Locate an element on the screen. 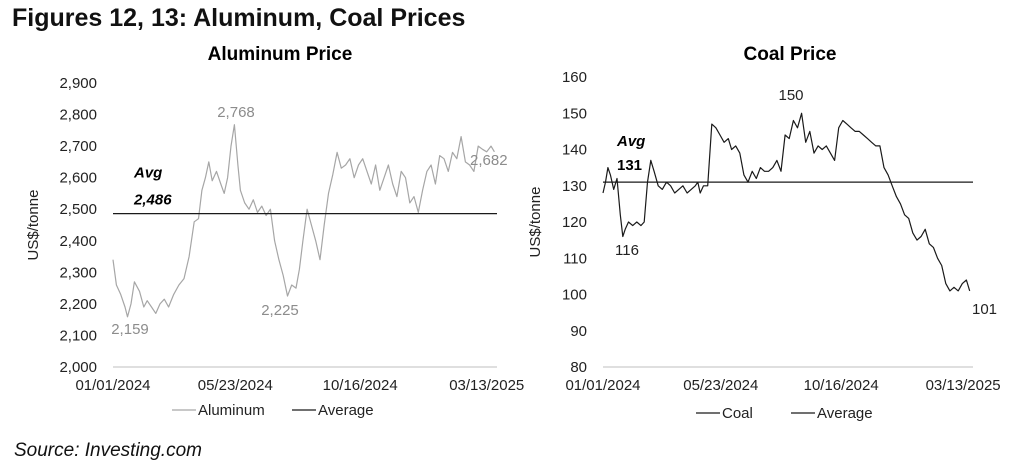 This screenshot has height=471, width=1029. data-annotation: 2,225 is located at coordinates (280, 310).